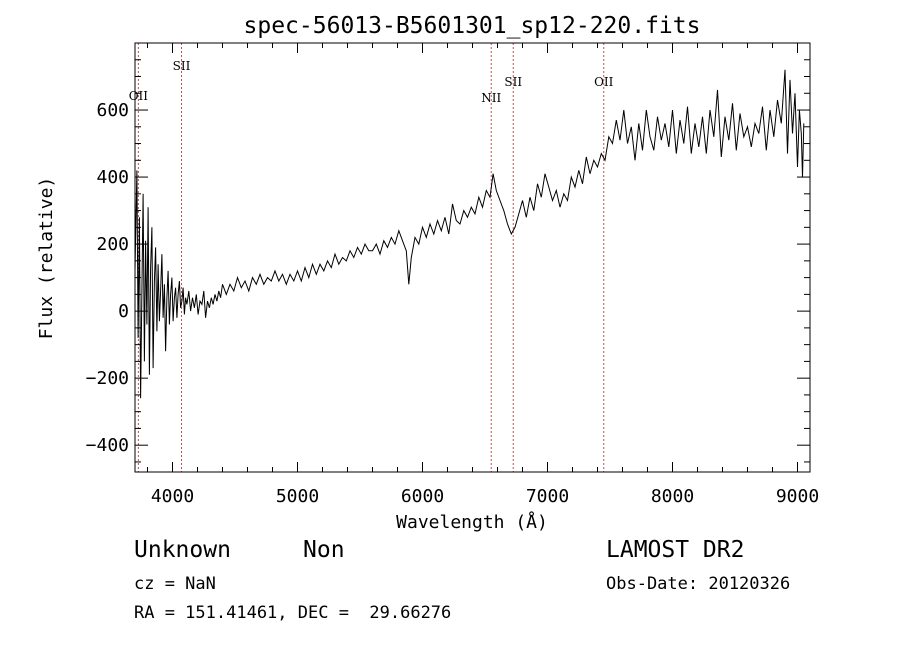 This screenshot has width=900, height=649. I want to click on y-axis-label: Flux (relative), so click(46, 258).